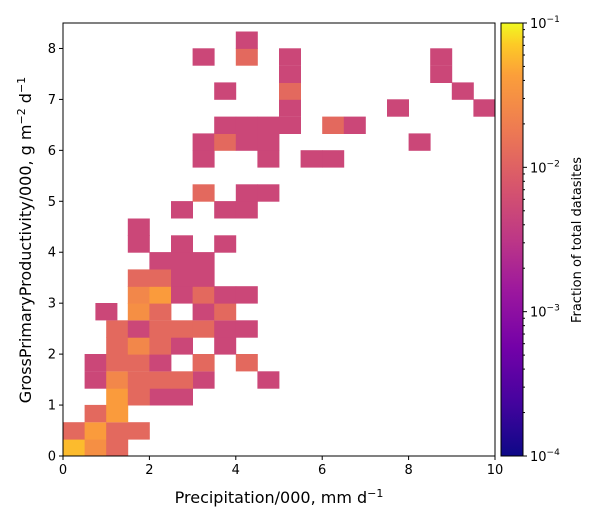 The width and height of the screenshot is (600, 525). Describe the element at coordinates (281, 467) in the screenshot. I see `x-axis: 0 2 4 6 8 10` at that location.